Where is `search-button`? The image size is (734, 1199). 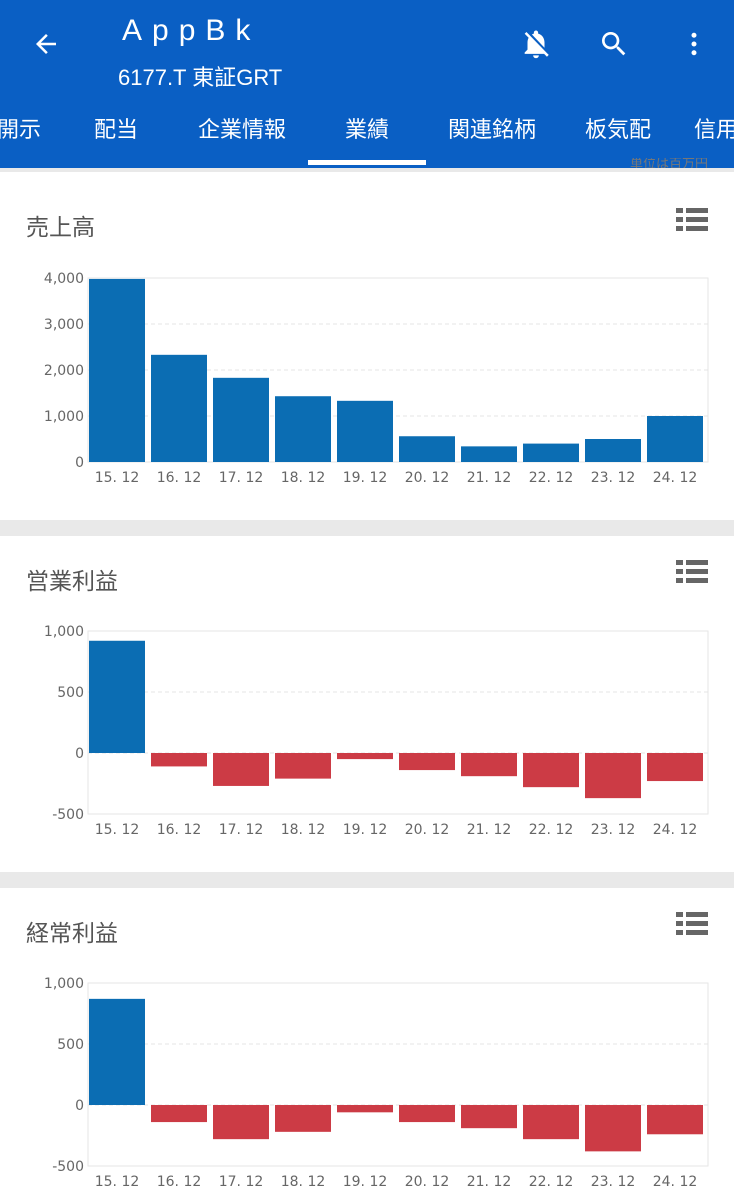
search-button is located at coordinates (614, 44).